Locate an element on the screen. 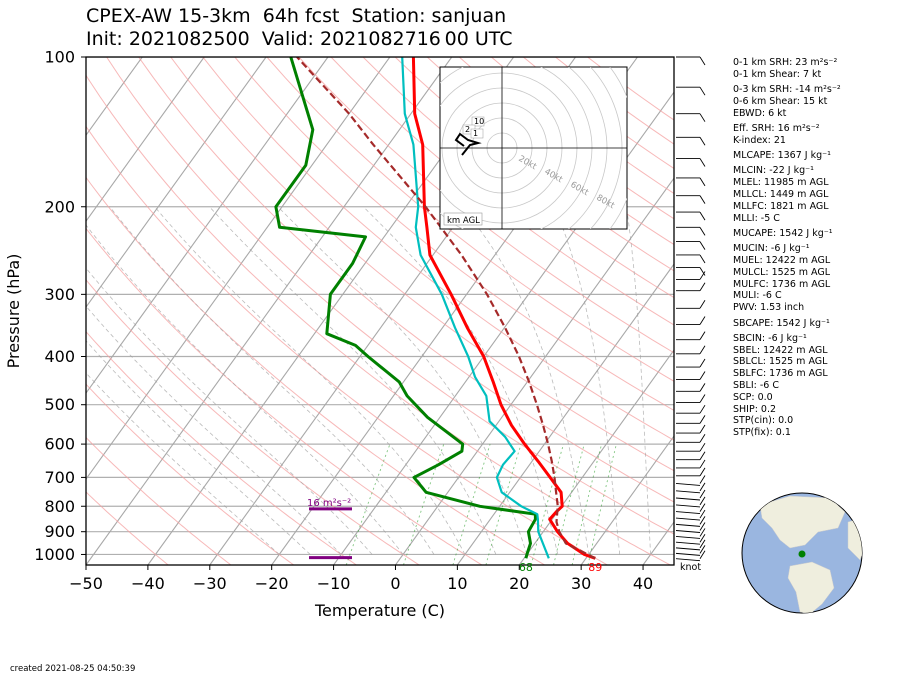  x-tick-label: −20 is located at coordinates (272, 583).